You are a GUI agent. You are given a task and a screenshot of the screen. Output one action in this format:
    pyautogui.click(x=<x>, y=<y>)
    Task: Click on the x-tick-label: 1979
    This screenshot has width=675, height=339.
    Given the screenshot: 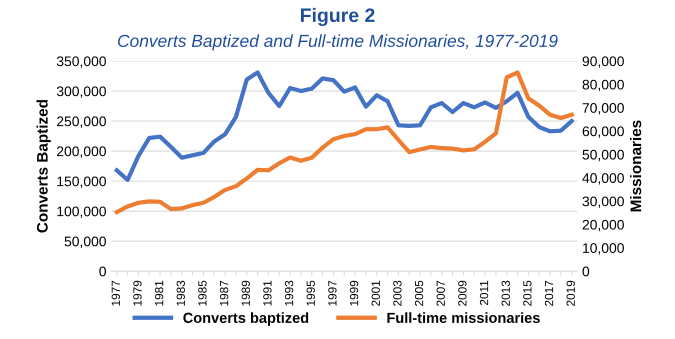 What is the action you would take?
    pyautogui.click(x=137, y=293)
    